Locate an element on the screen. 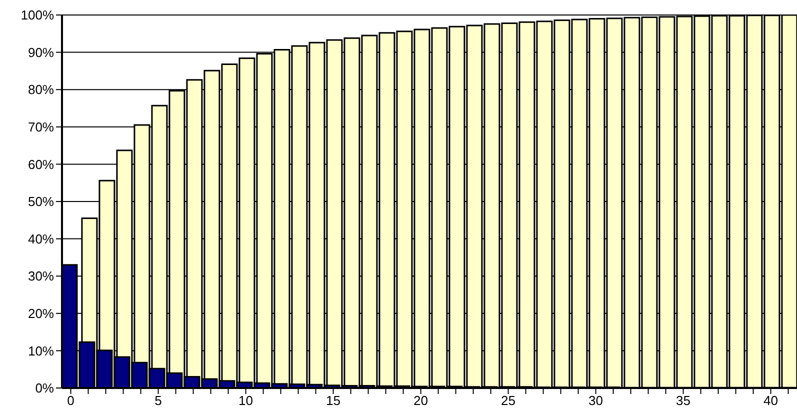 The width and height of the screenshot is (797, 417). x-tick-label: 0 is located at coordinates (70, 400).